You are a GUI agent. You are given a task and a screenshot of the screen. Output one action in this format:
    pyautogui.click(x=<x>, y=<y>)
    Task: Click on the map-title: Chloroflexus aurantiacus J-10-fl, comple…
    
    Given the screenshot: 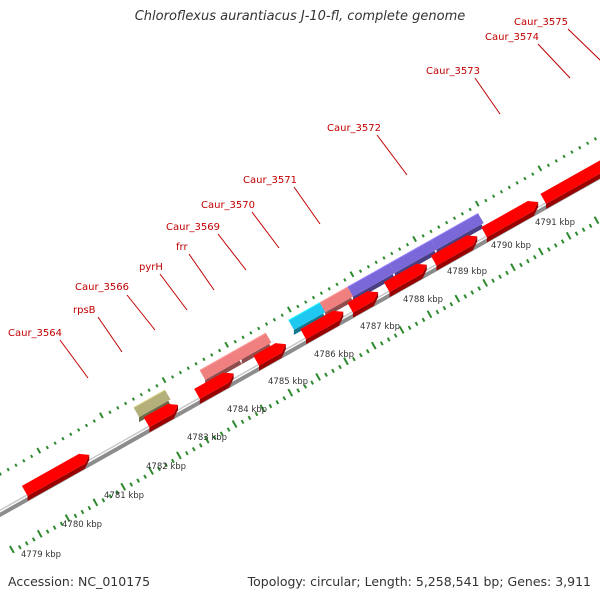 What is the action you would take?
    pyautogui.click(x=300, y=16)
    